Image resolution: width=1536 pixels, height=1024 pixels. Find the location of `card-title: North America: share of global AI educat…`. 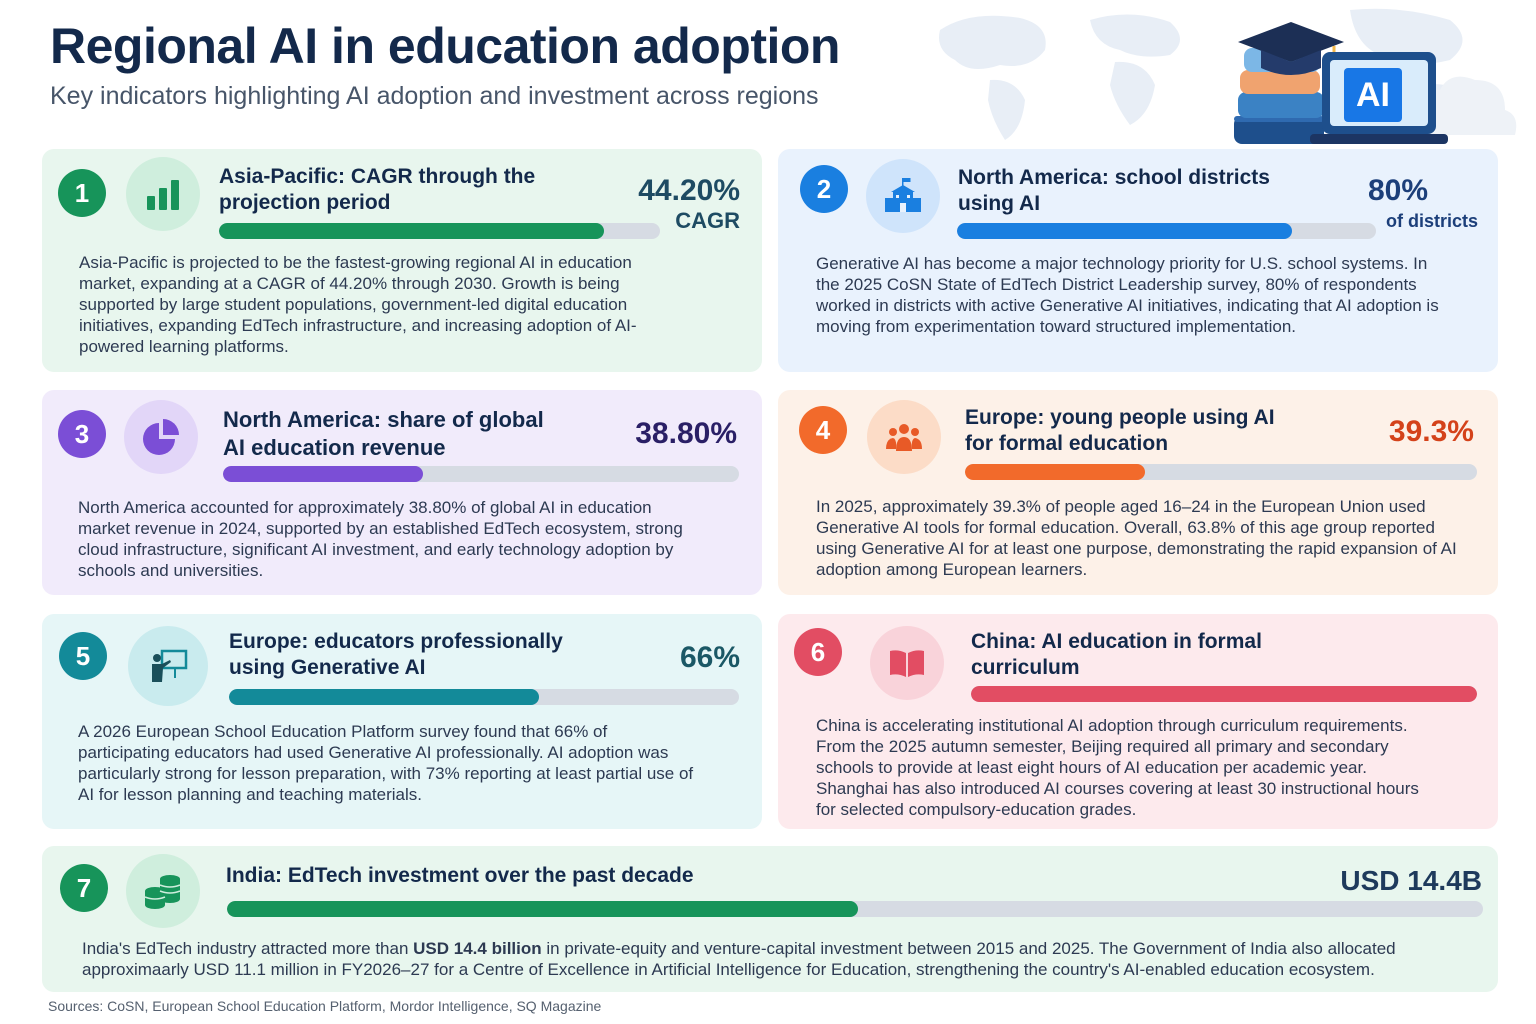

card-title: North America: share of global AI educat… is located at coordinates (383, 433).